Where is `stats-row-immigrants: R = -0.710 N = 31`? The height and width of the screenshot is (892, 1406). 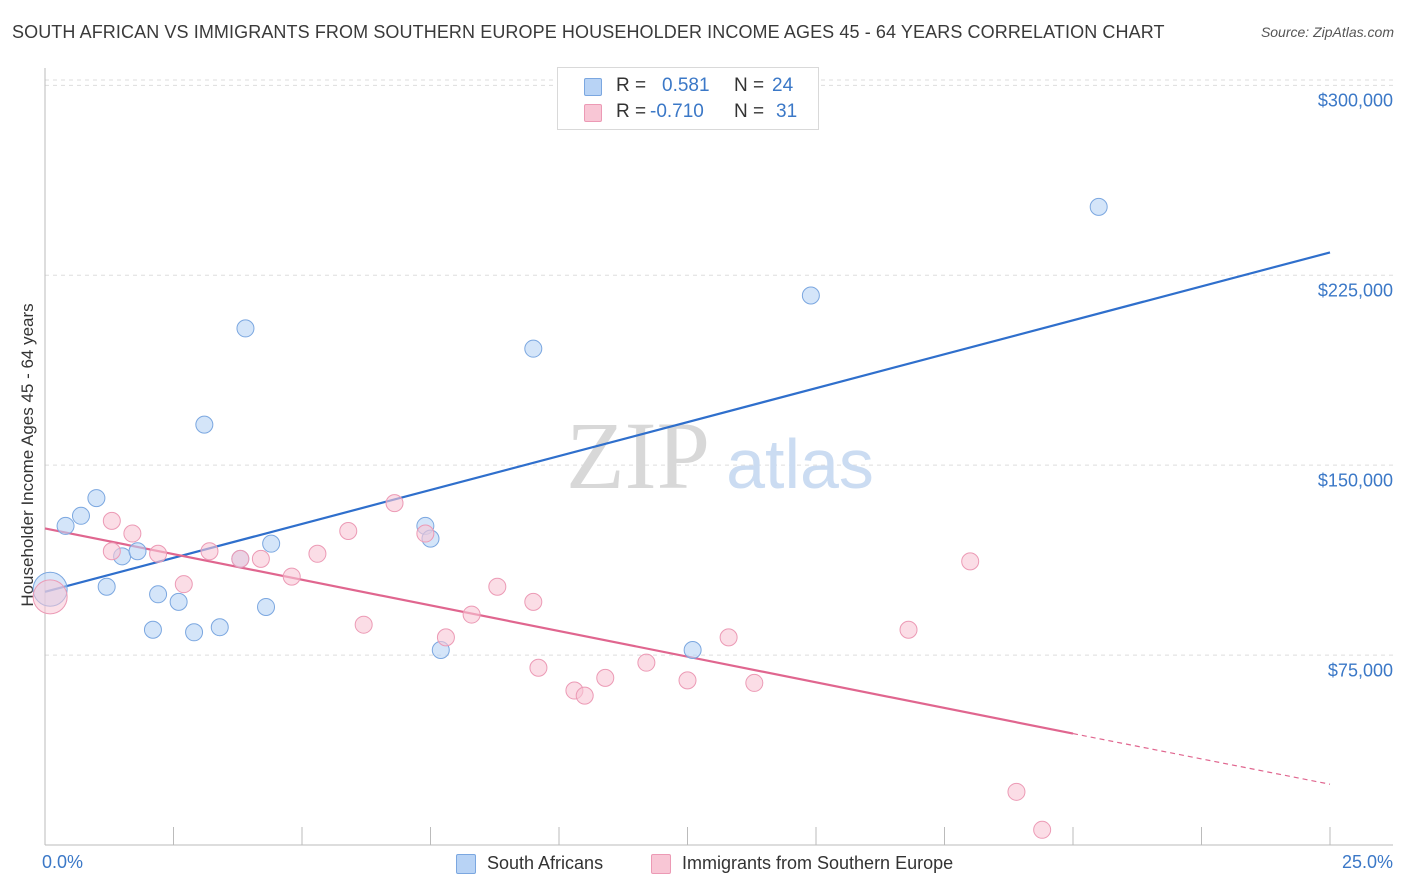
stats-row-immigrants: R = -0.710 N = 31 is located at coordinates (688, 114).